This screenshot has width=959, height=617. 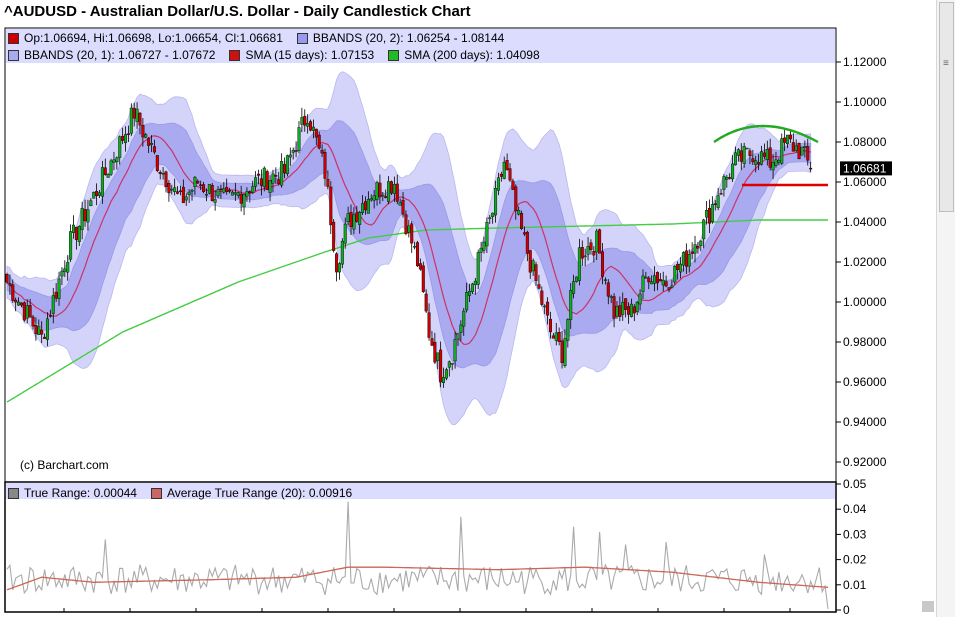 I want to click on vertical-scrollbar: ≡, so click(x=945, y=308).